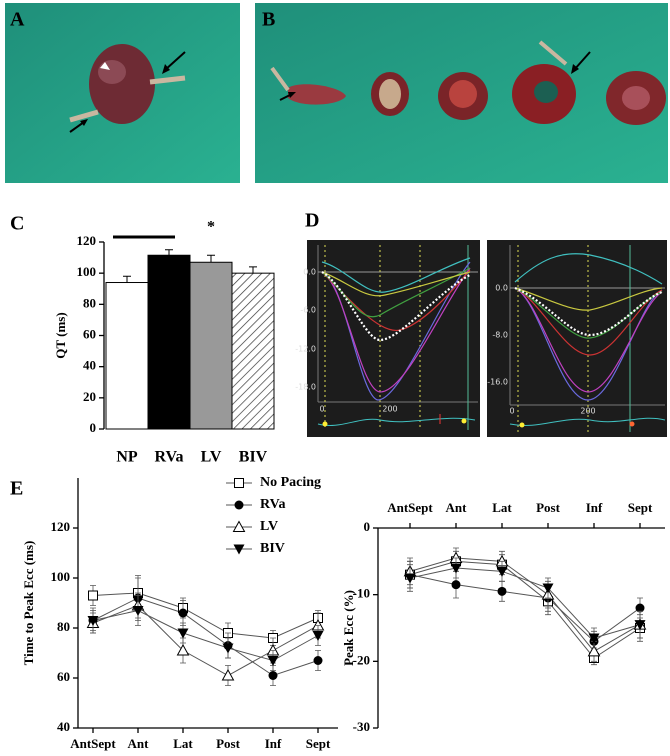 The width and height of the screenshot is (670, 756). Describe the element at coordinates (28, 603) in the screenshot. I see `y-axis-label: Time to Peak Ecc (ms)` at that location.